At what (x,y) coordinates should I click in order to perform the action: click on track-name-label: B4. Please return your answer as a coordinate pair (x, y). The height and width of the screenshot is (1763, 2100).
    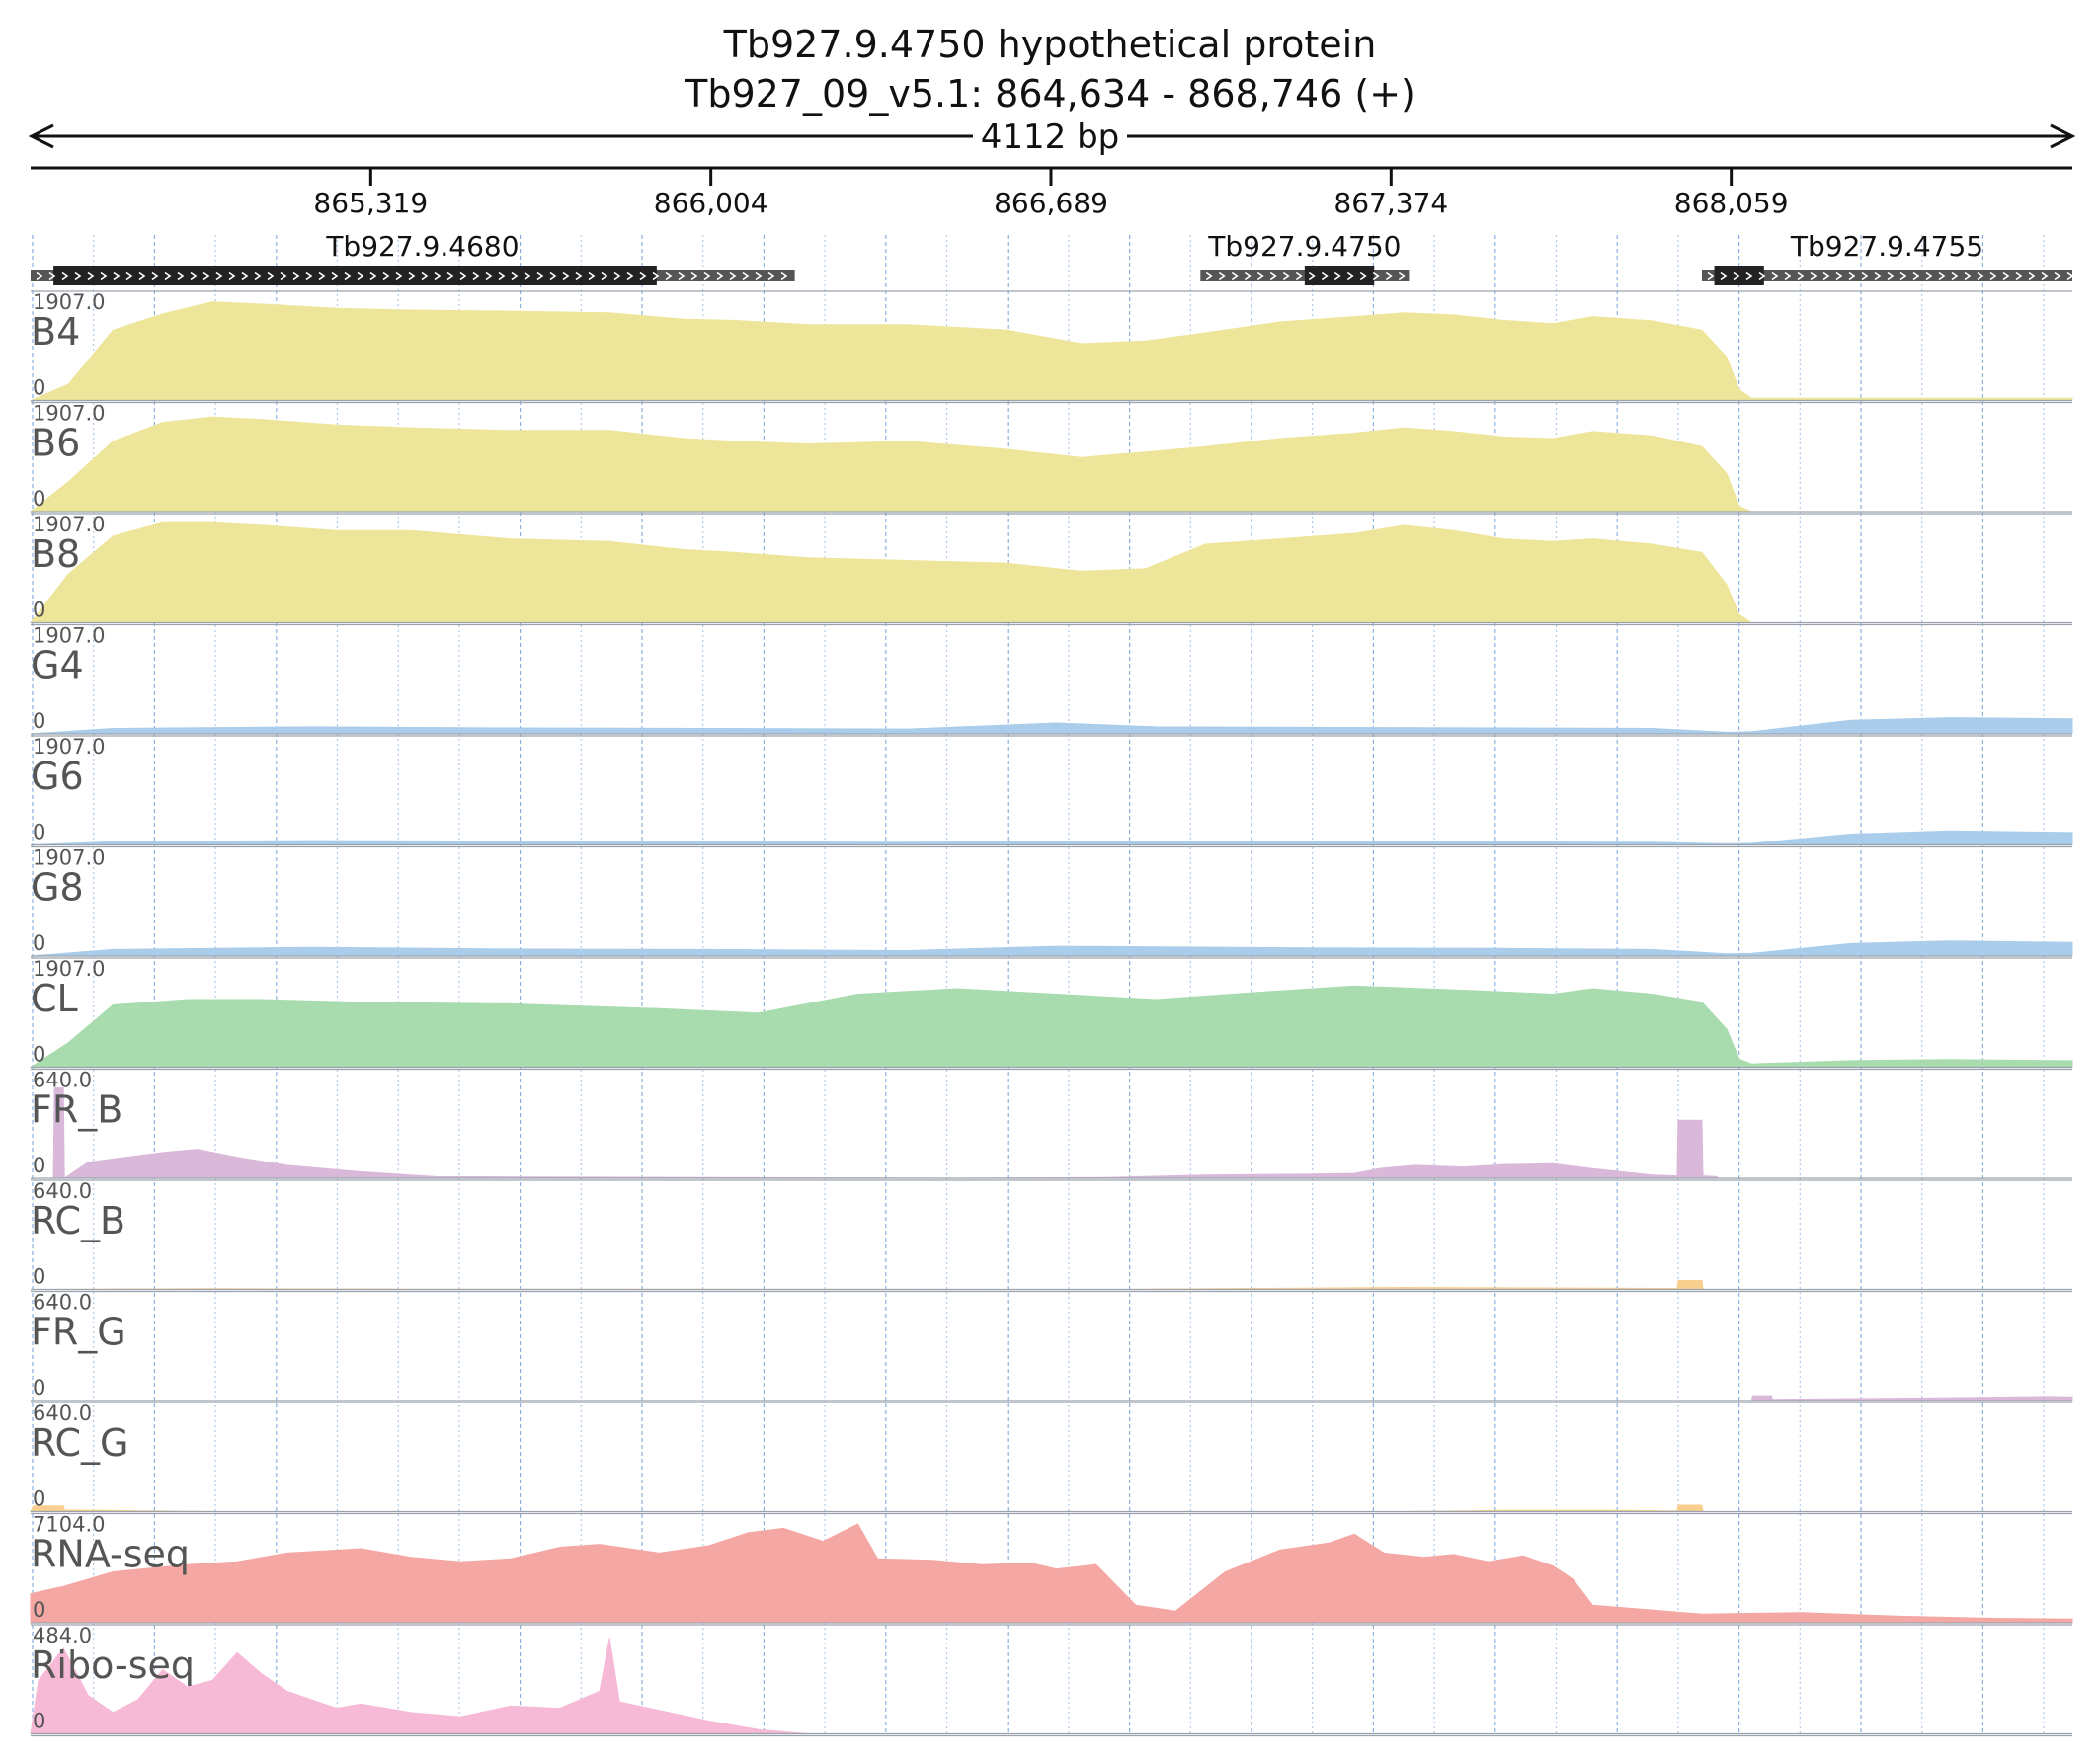
    Looking at the image, I should click on (55, 332).